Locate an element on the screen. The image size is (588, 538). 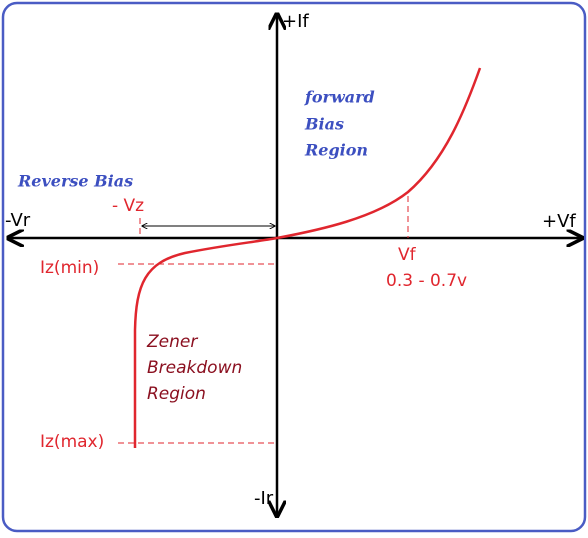
axis-label: -Vr is located at coordinates (18, 220).